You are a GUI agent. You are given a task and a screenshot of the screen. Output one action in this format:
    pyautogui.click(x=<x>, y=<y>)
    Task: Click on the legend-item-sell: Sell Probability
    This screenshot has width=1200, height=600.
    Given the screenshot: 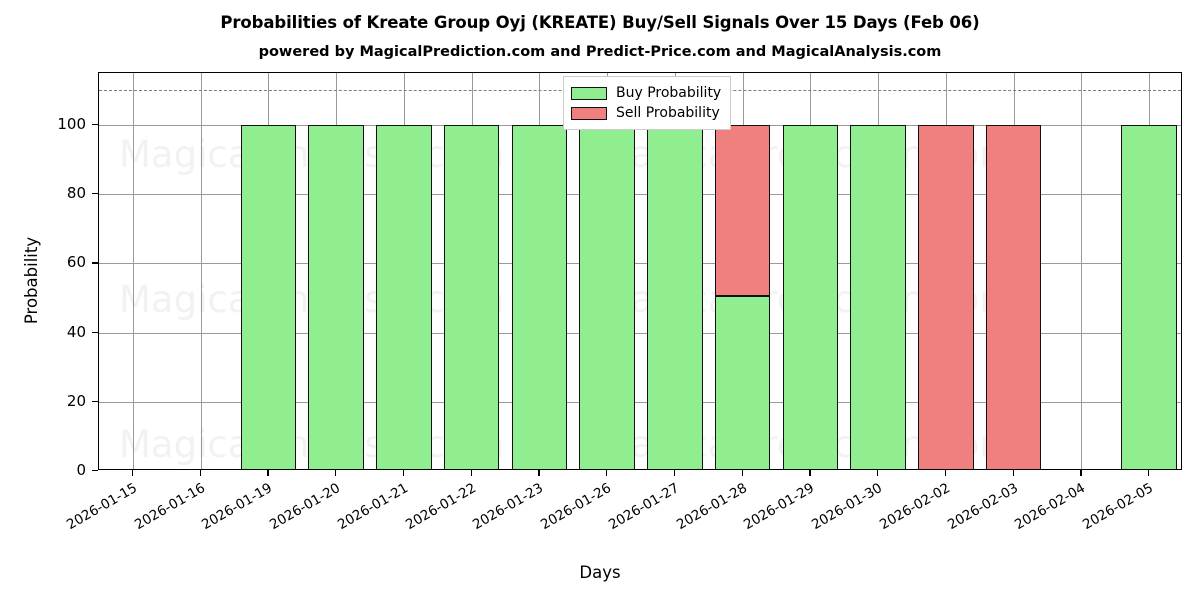 What is the action you would take?
    pyautogui.click(x=646, y=113)
    